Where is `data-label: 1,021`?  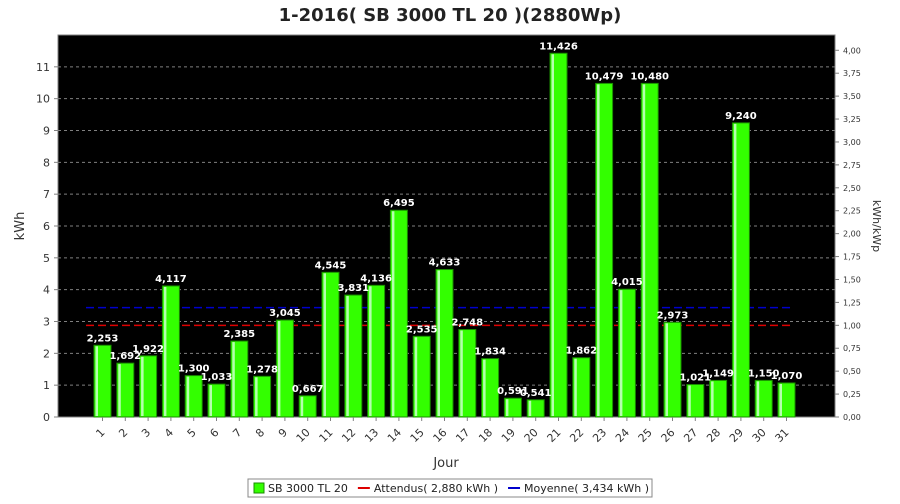 data-label: 1,021 is located at coordinates (695, 377).